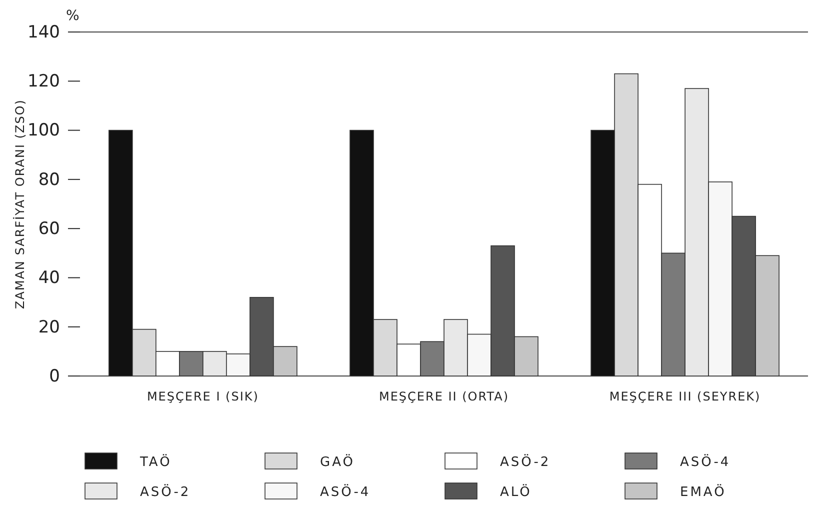  Describe the element at coordinates (703, 492) in the screenshot. I see `legend-label: EMAÖ` at that location.